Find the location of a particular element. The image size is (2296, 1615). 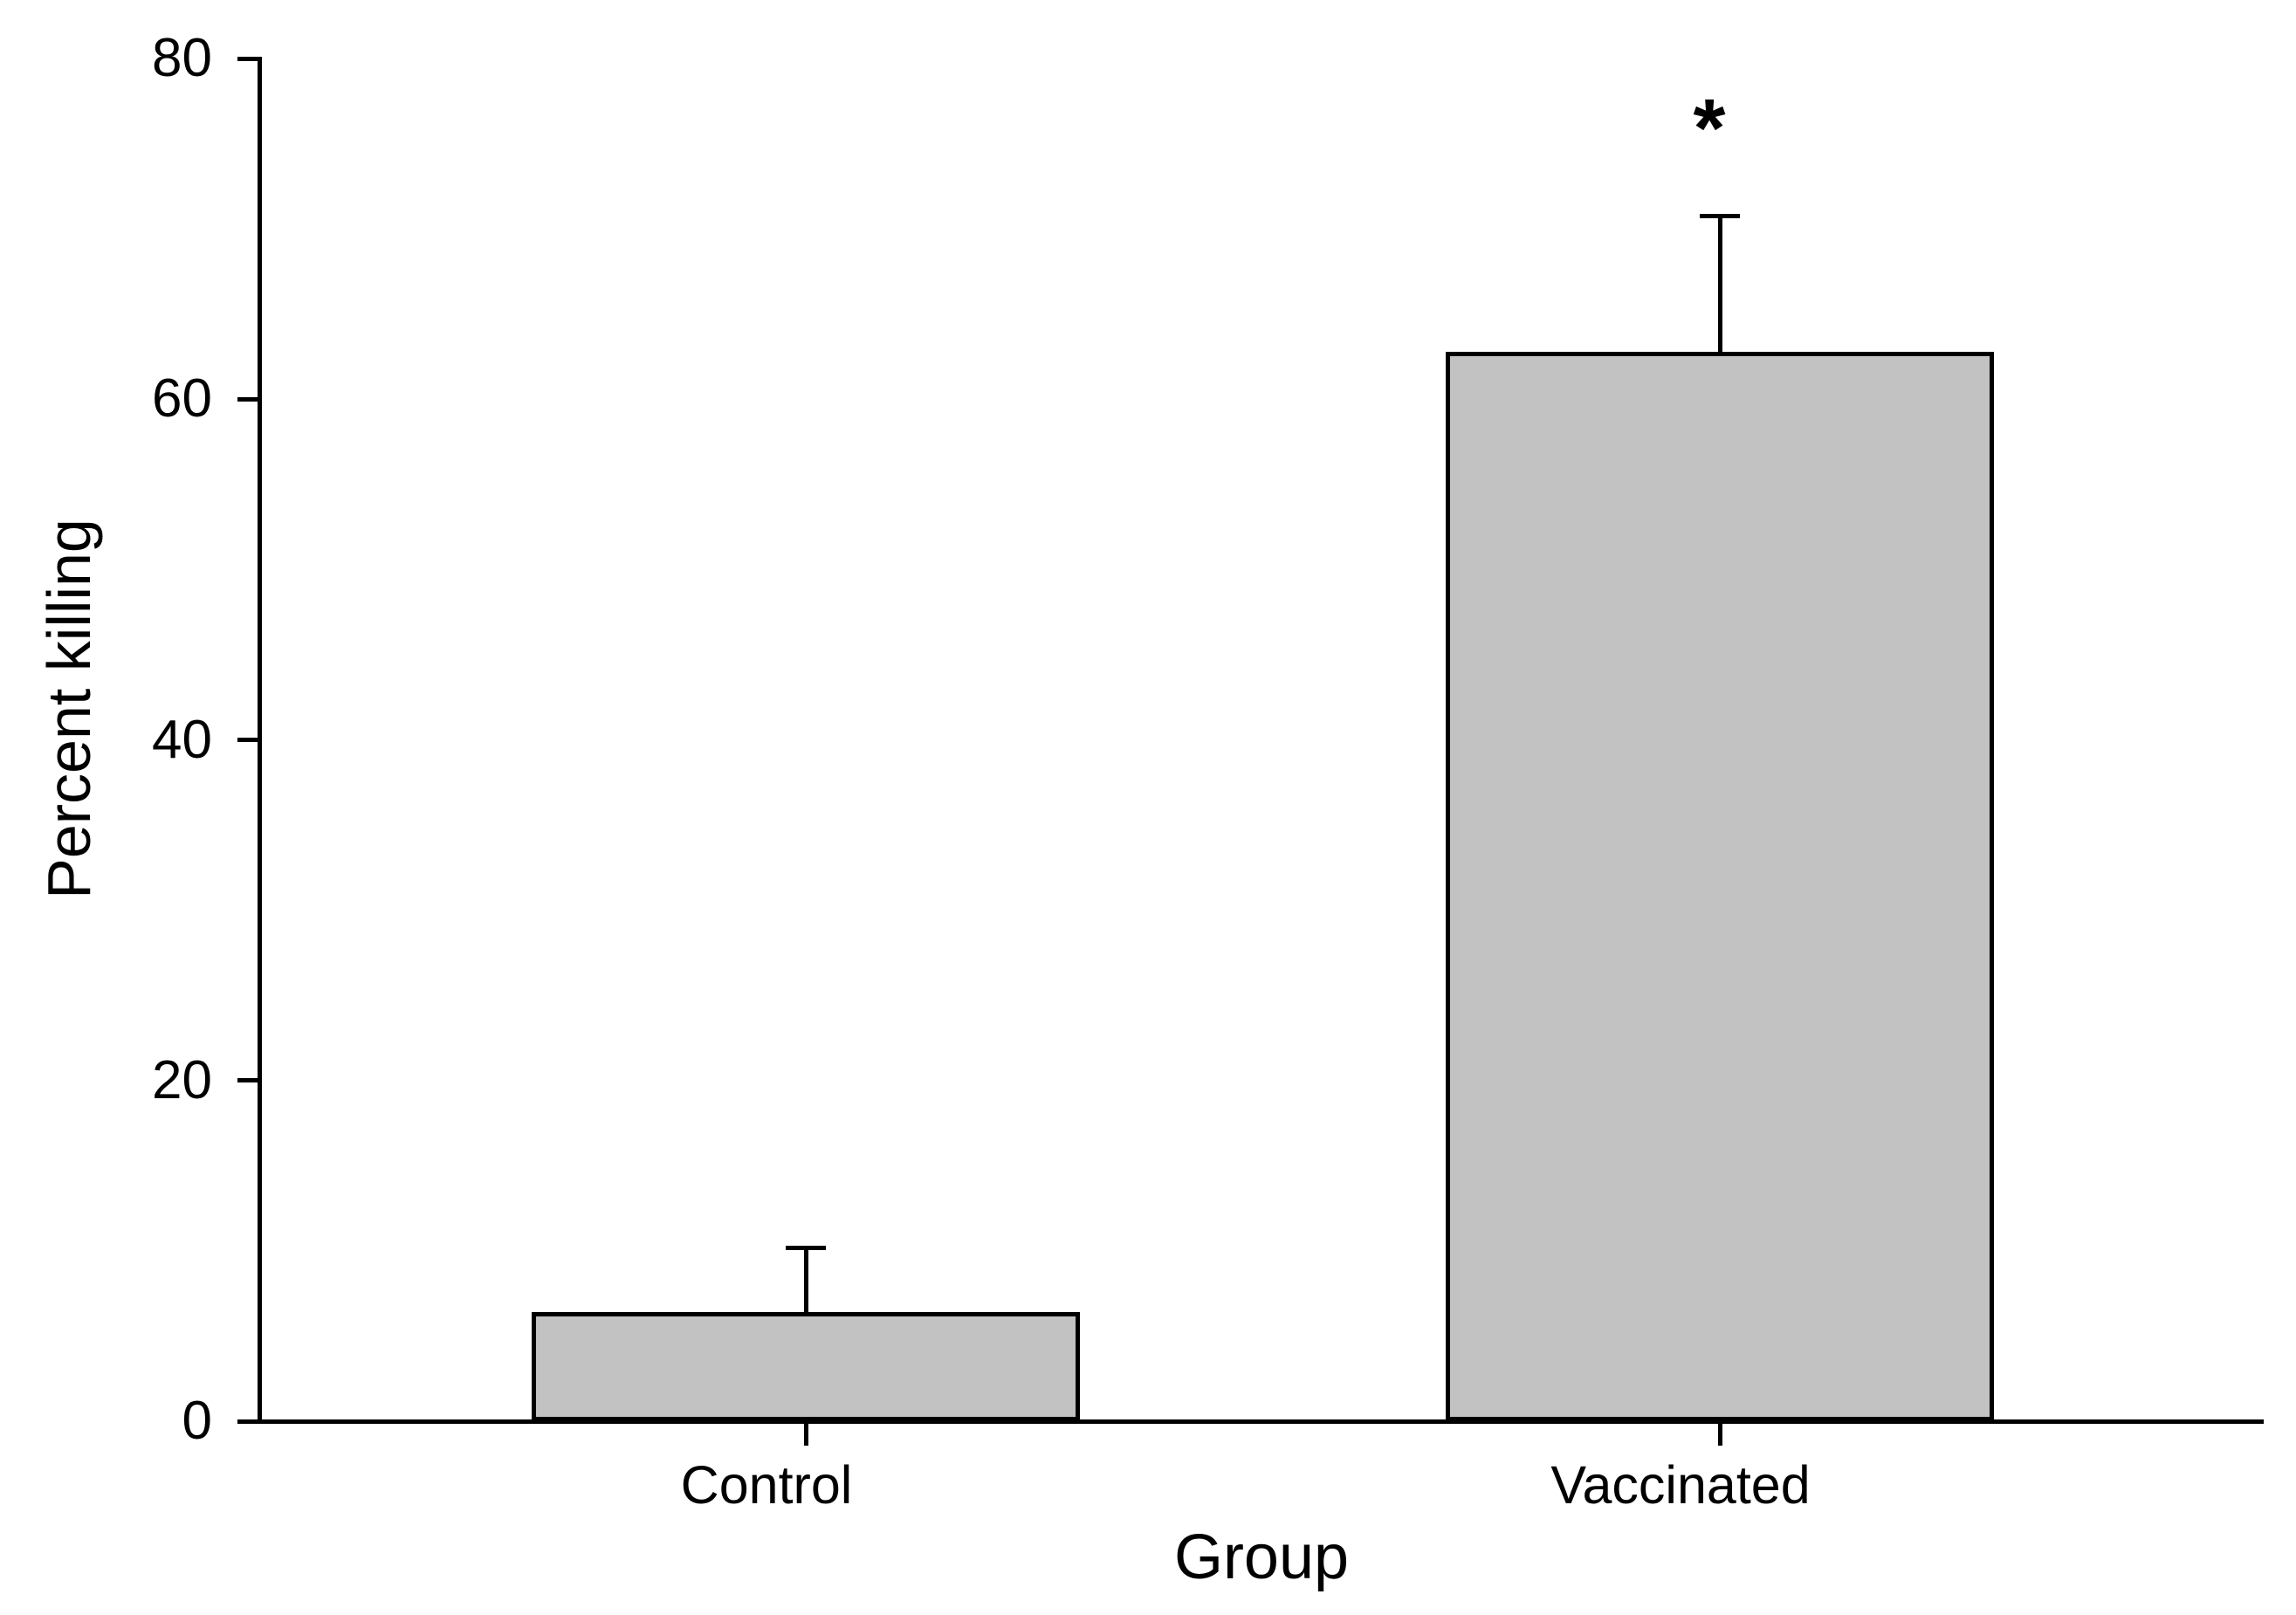

bar-control is located at coordinates (806, 1366).